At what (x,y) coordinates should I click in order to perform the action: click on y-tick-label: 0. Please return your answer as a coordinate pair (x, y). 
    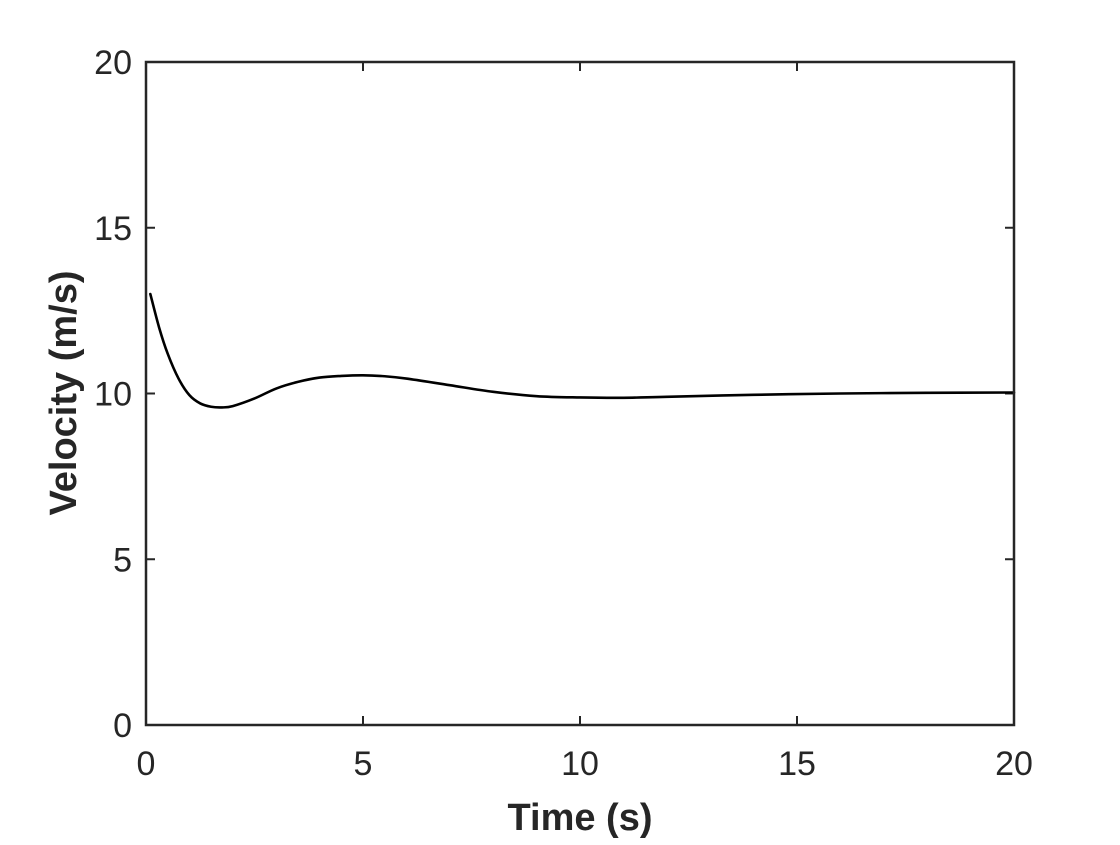
    Looking at the image, I should click on (122, 726).